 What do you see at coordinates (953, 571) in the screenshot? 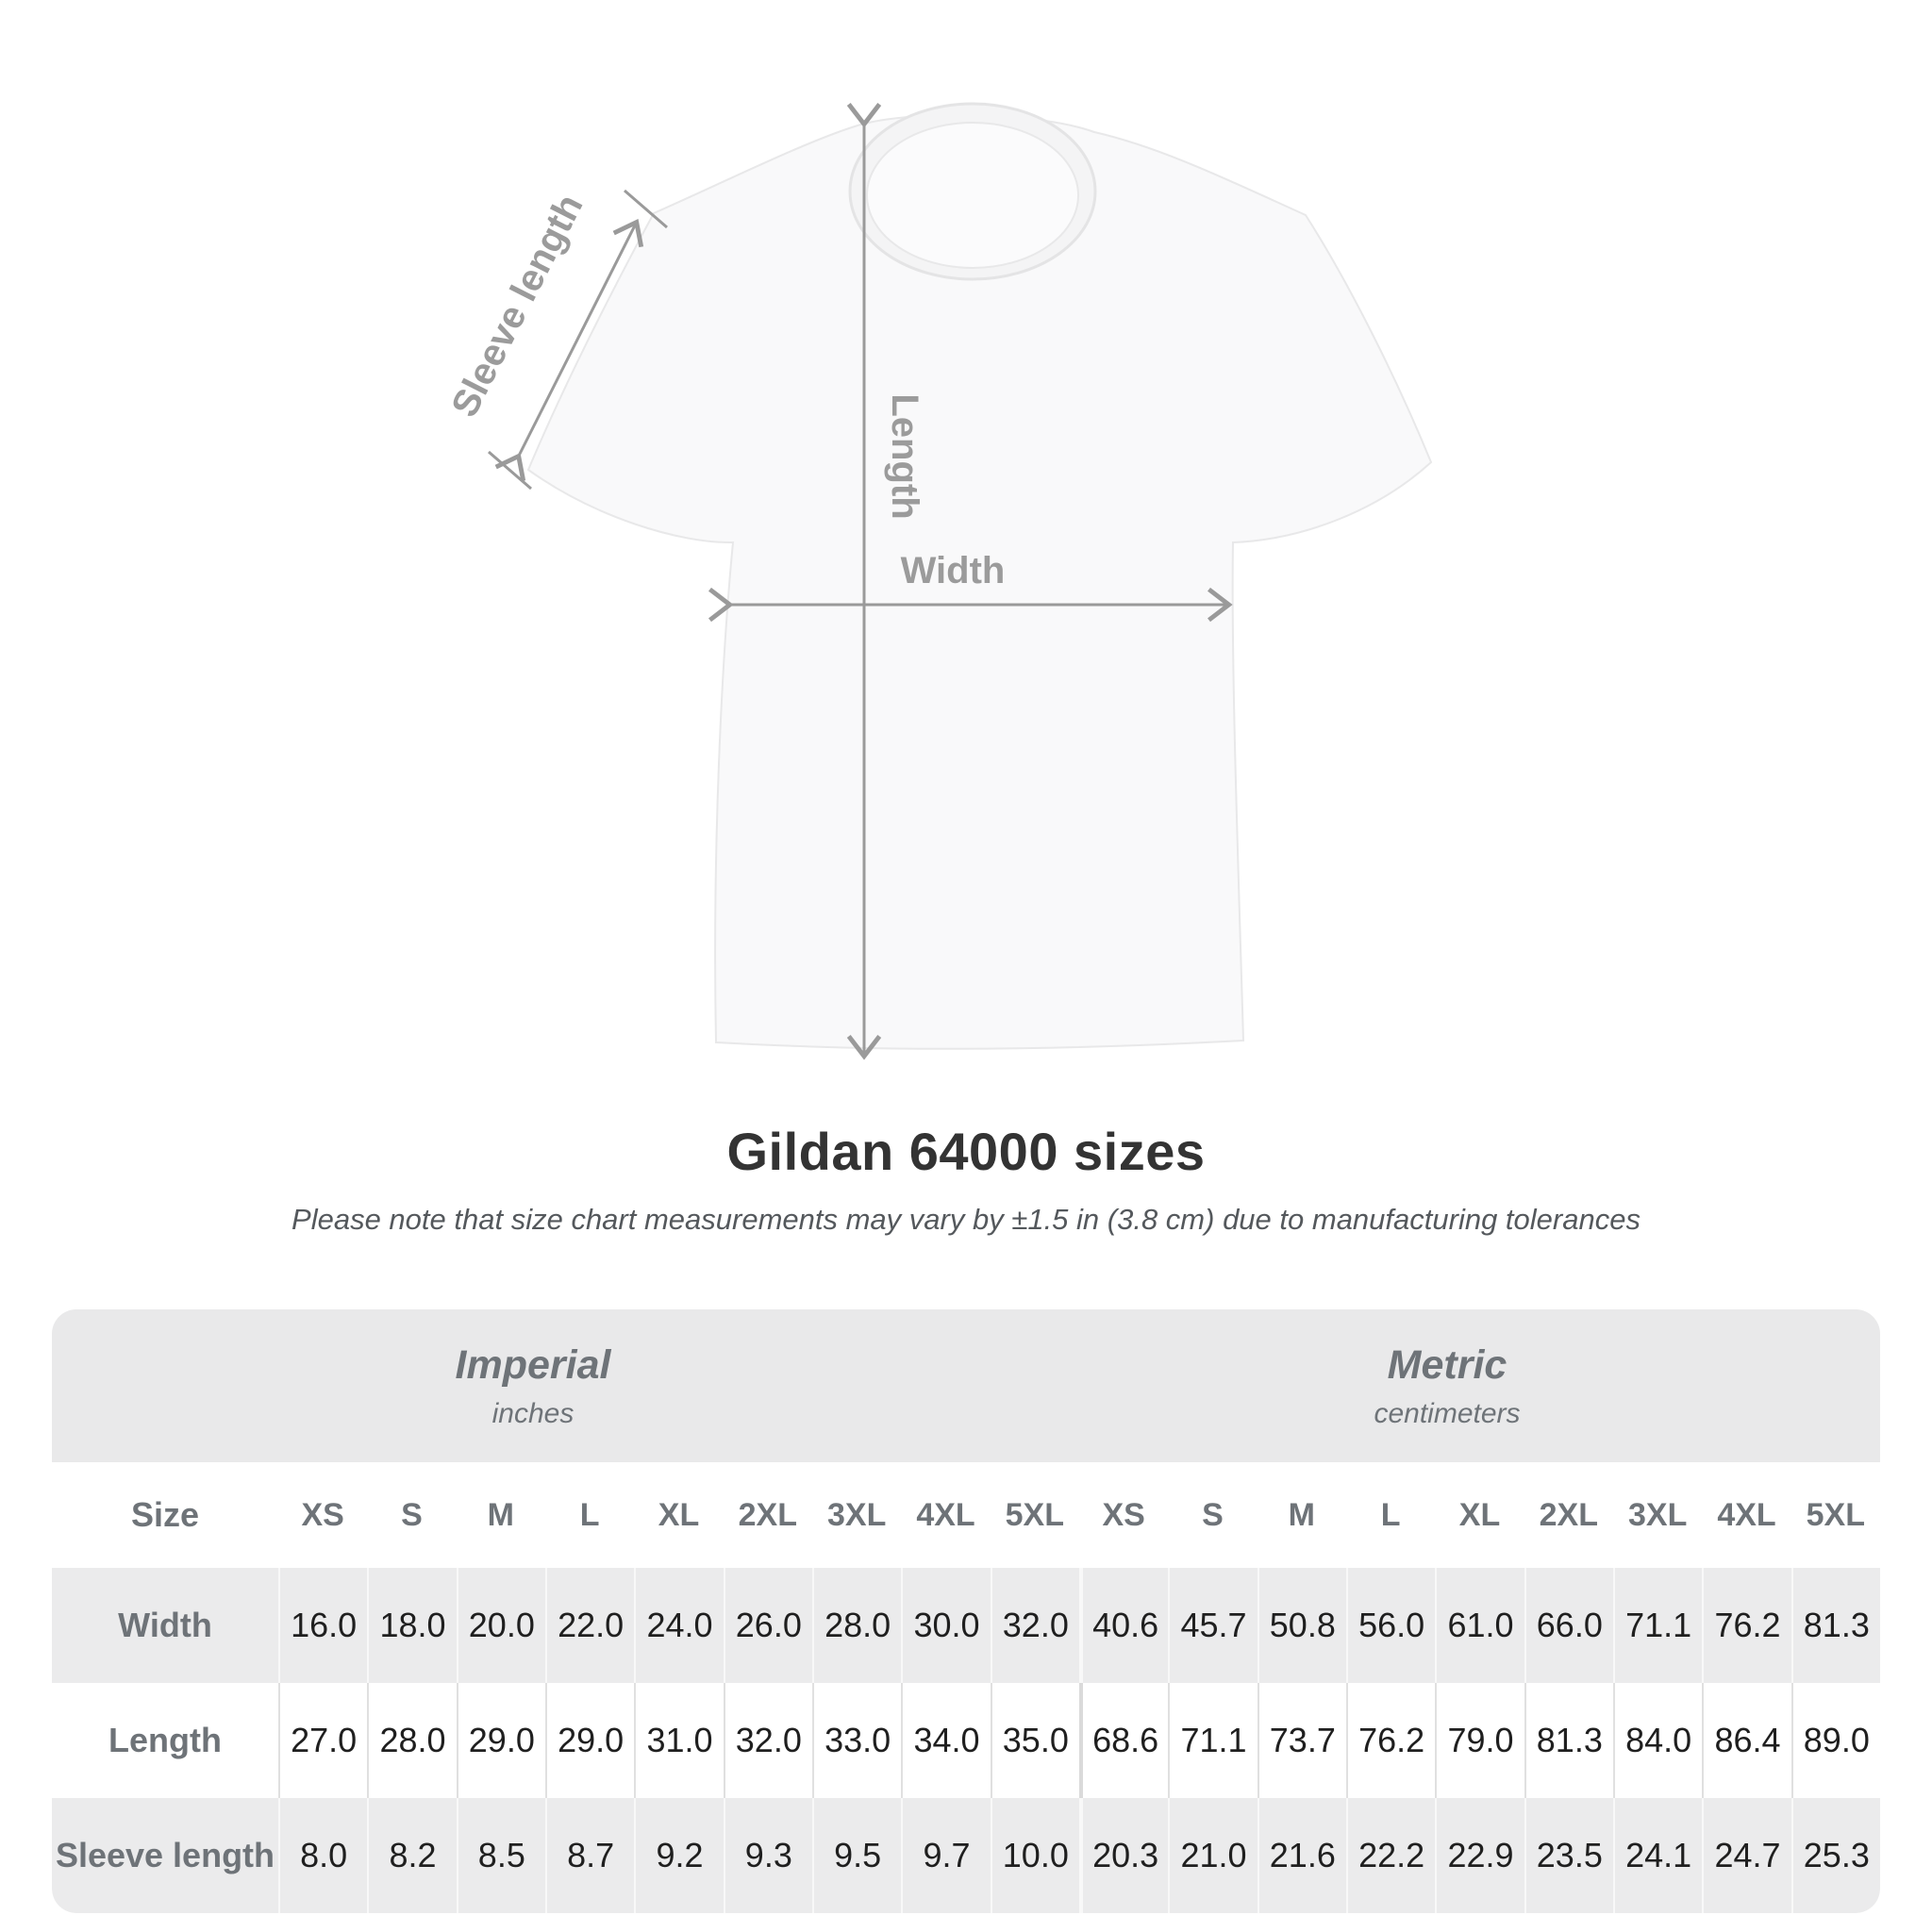
I see `width-label: Width` at bounding box center [953, 571].